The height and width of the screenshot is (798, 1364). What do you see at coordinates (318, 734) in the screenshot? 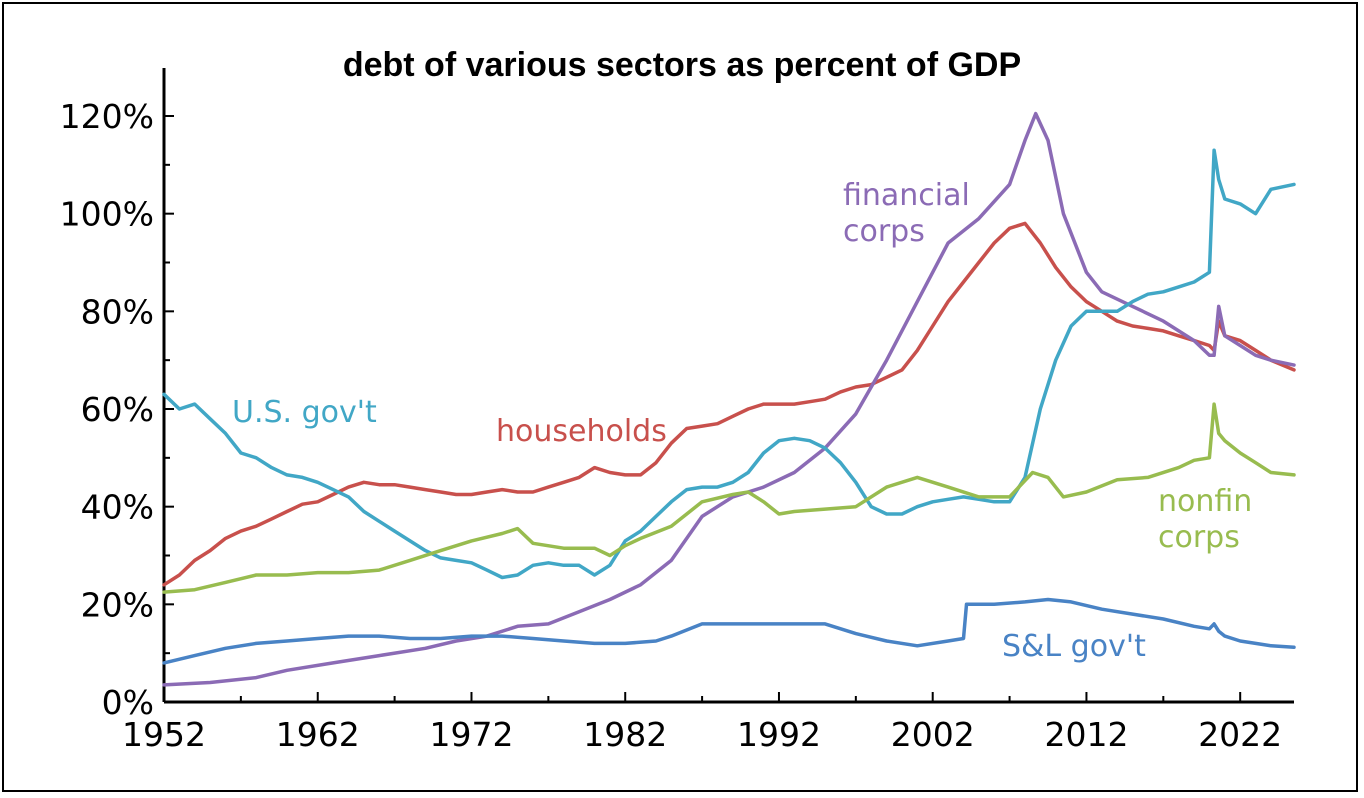
I see `x-tick-label: 1962` at bounding box center [318, 734].